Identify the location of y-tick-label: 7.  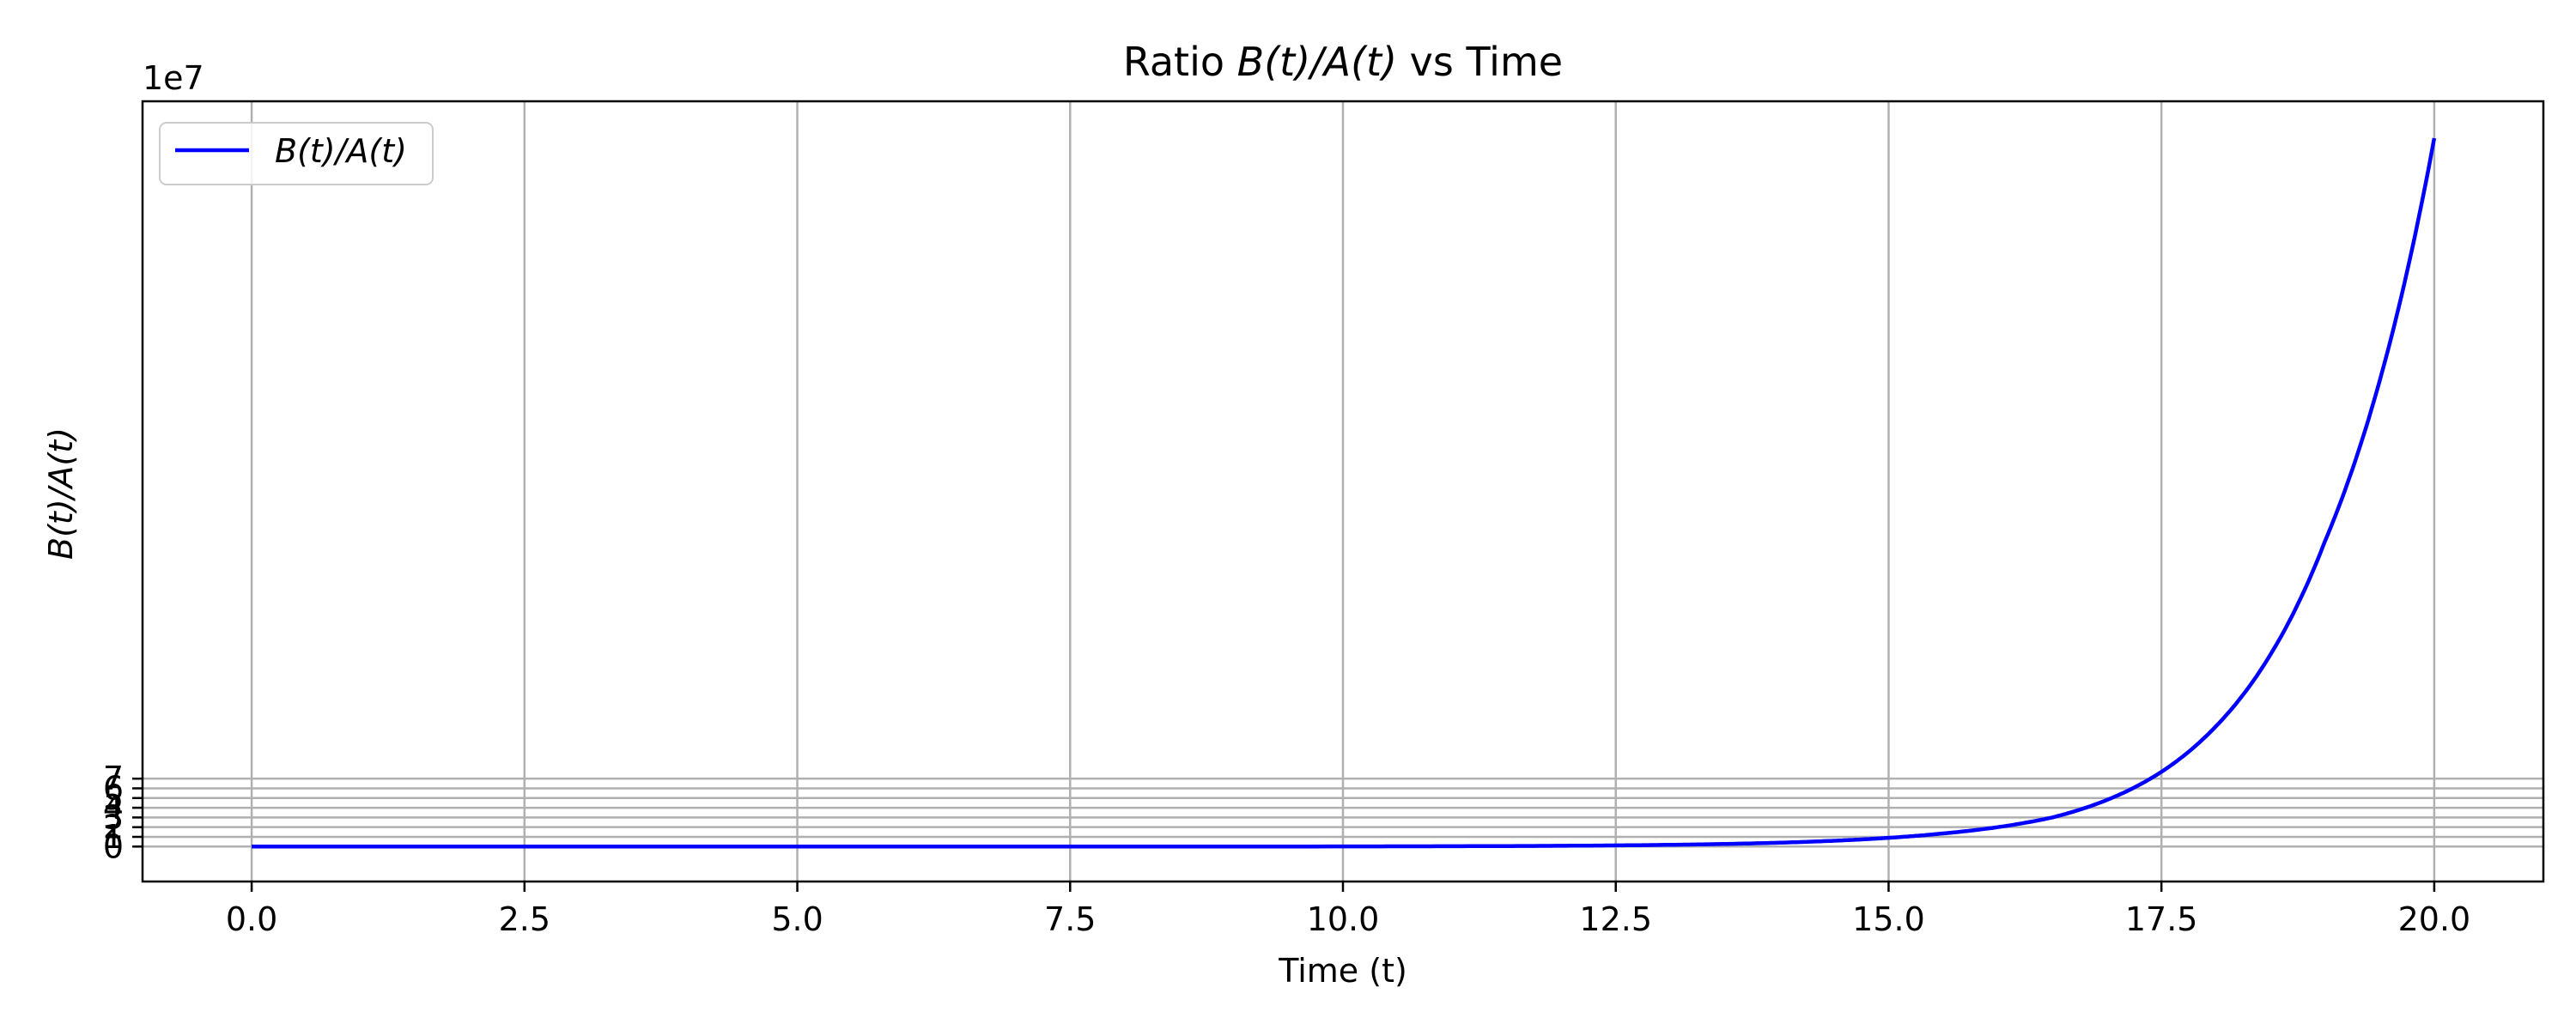
(113, 778).